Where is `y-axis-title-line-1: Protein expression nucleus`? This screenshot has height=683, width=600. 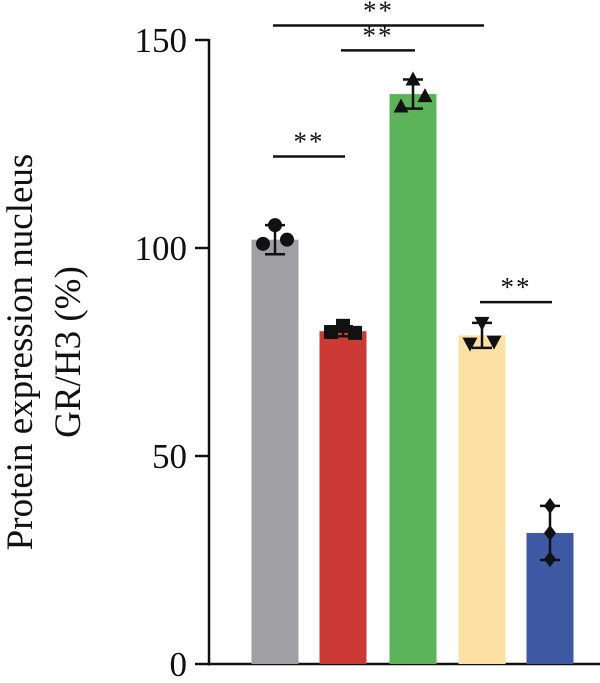
y-axis-title-line-1: Protein expression nucleus is located at coordinates (20, 352).